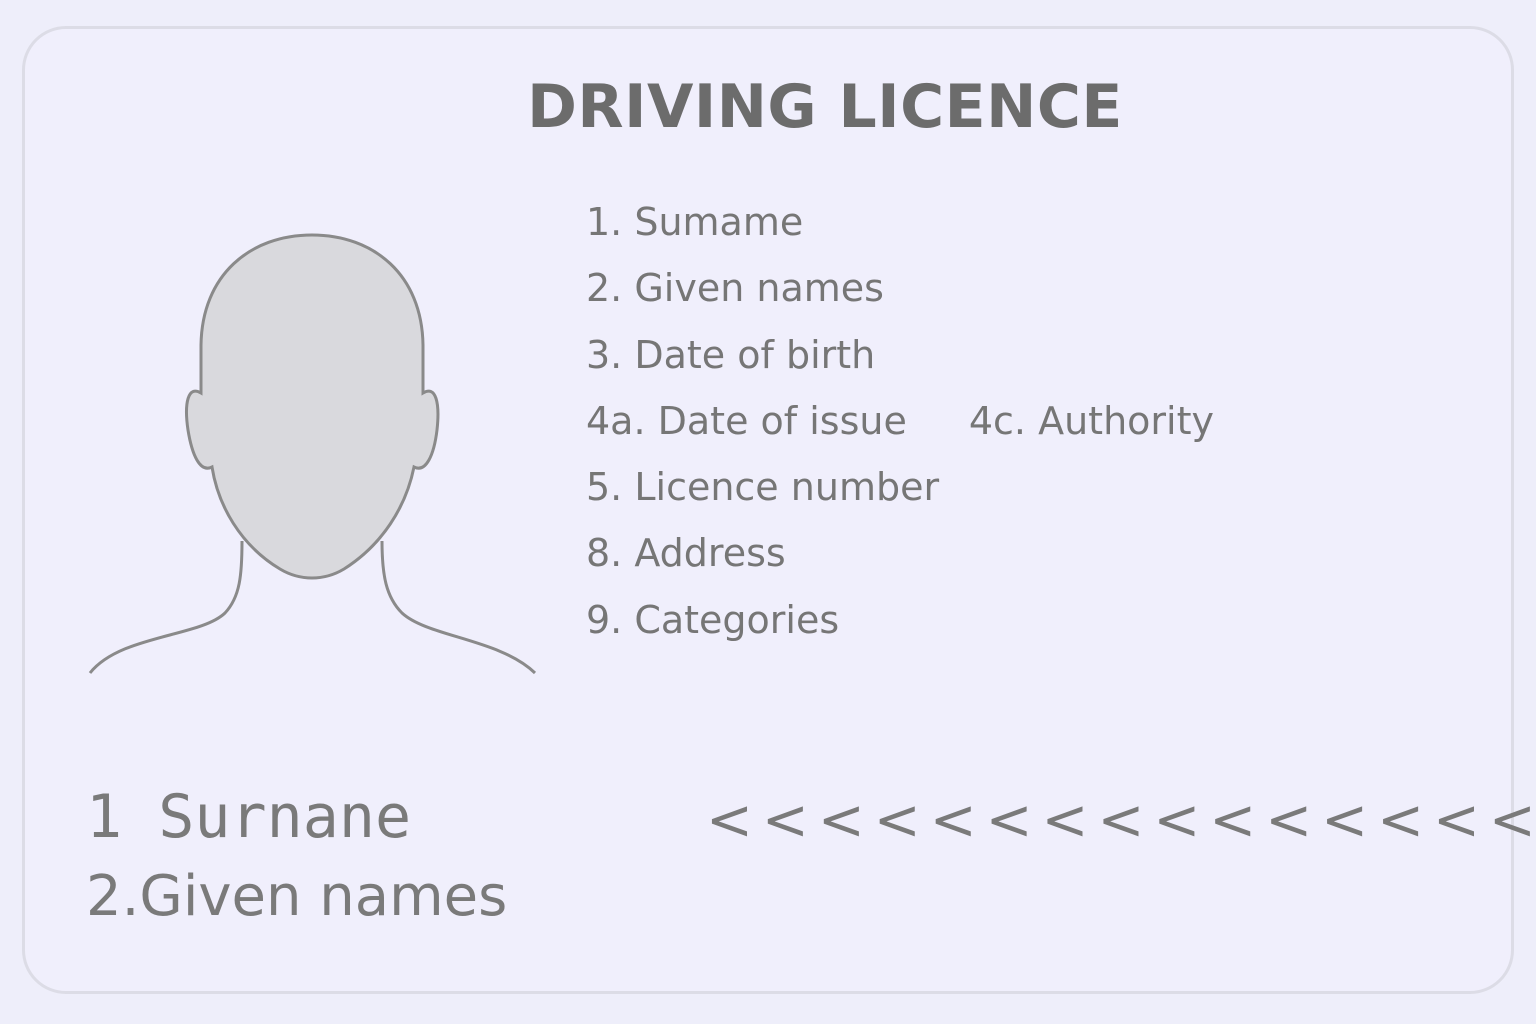 This screenshot has width=1536, height=1024. What do you see at coordinates (825, 107) in the screenshot?
I see `card-title: DRIVING LICENCE` at bounding box center [825, 107].